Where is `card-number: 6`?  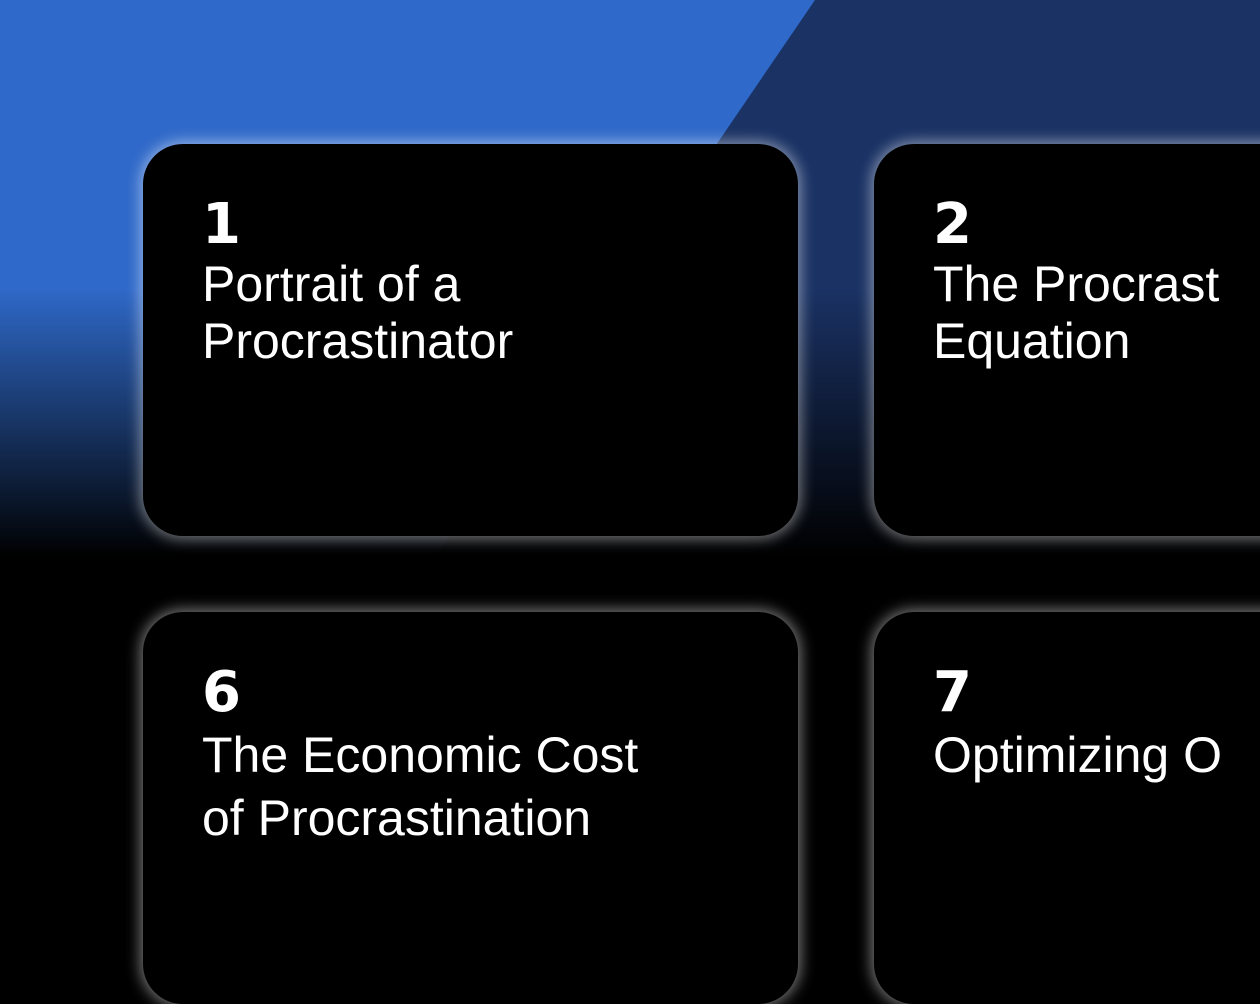
card-number: 6 is located at coordinates (222, 692).